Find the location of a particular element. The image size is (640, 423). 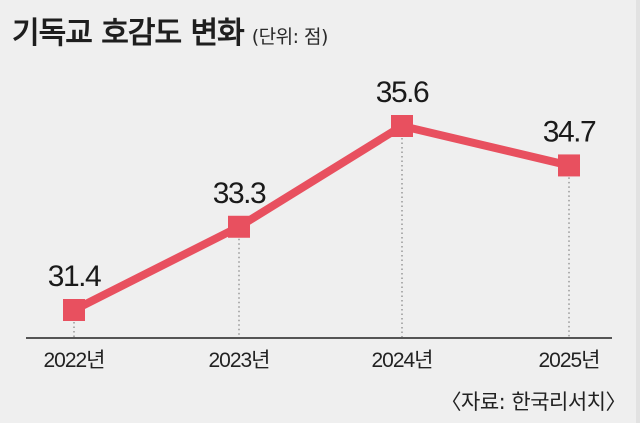

chart-title: 기독교 호감도 변화 is located at coordinates (128, 33).